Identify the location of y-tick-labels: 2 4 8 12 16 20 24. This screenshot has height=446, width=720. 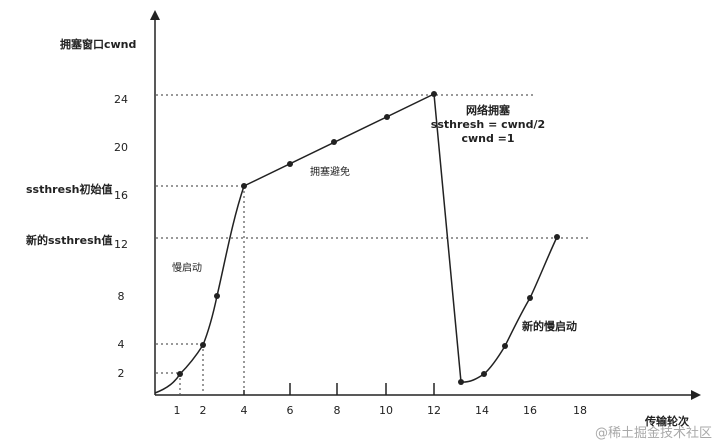
(121, 236).